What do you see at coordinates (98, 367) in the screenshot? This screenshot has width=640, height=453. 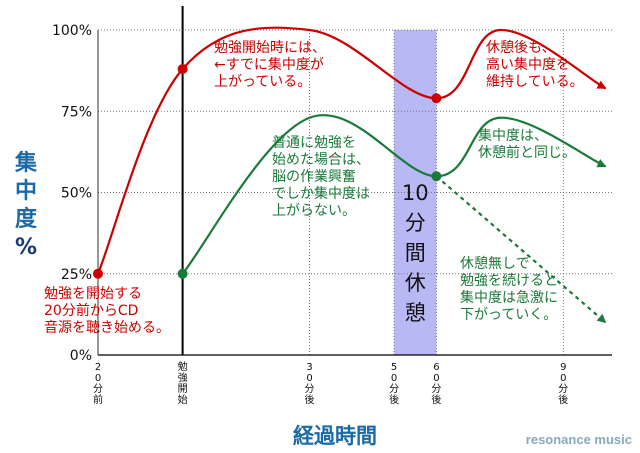 I see `x-tick-label: 2` at bounding box center [98, 367].